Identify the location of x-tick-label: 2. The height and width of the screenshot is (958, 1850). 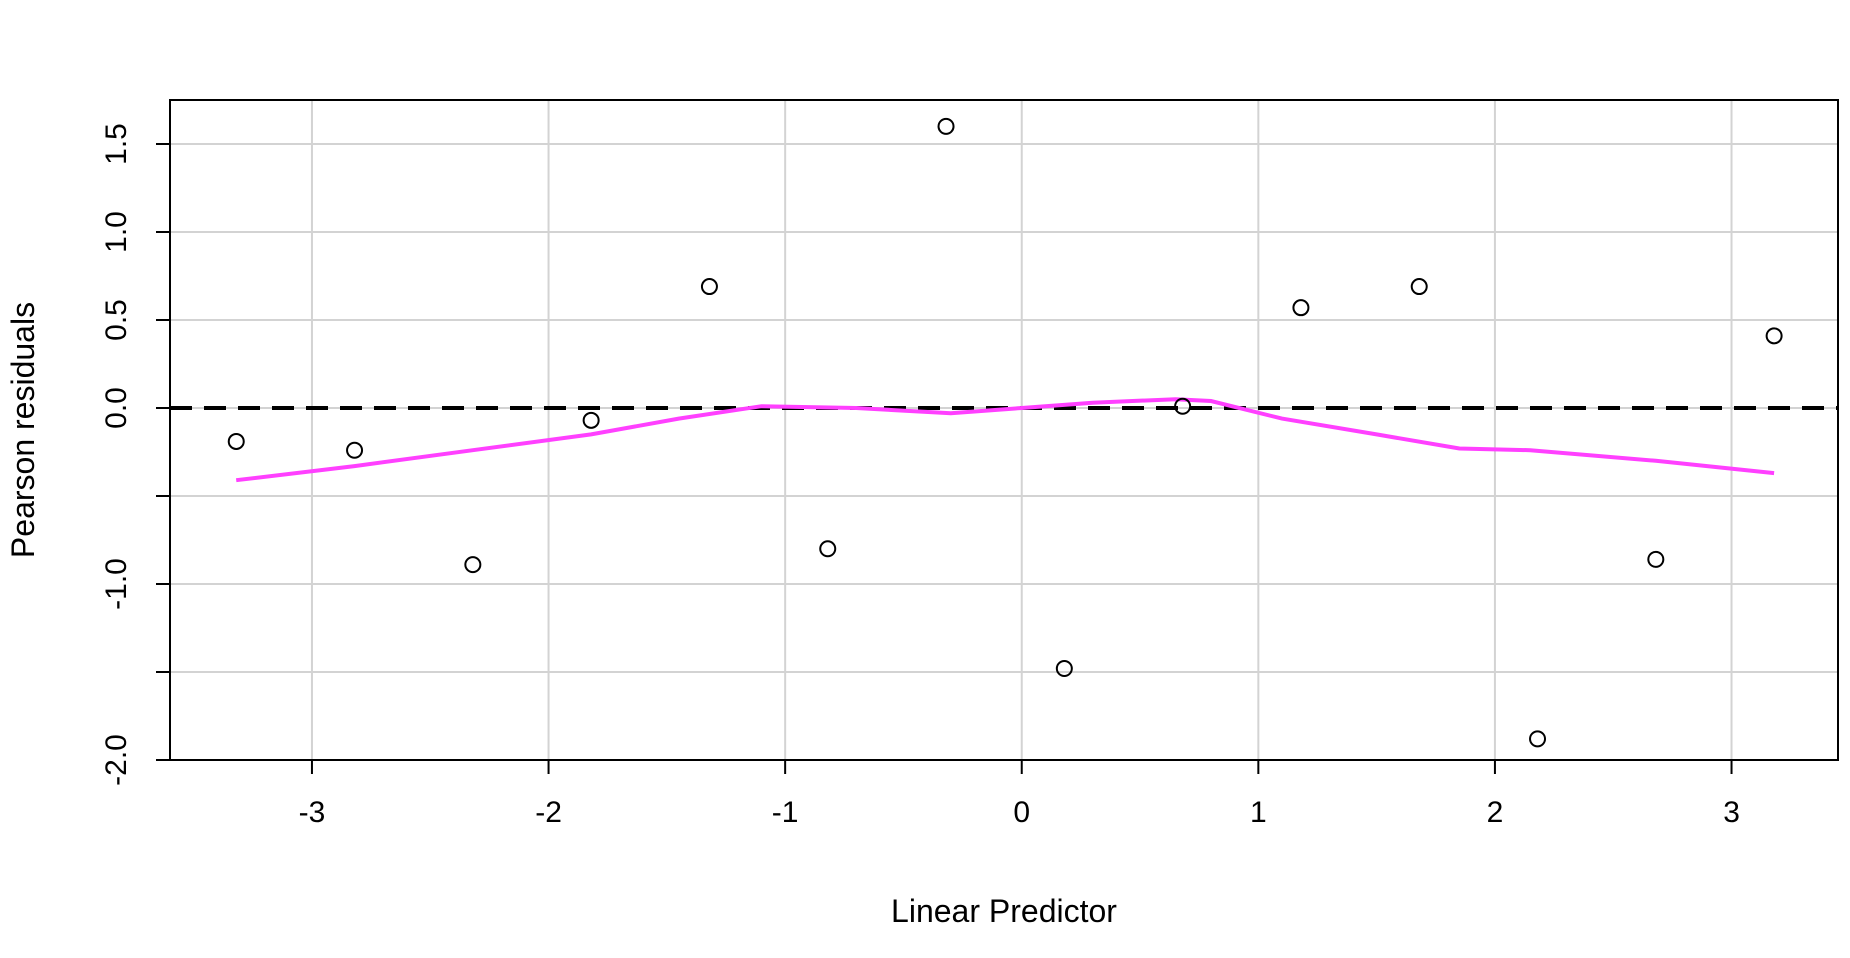
(1495, 812).